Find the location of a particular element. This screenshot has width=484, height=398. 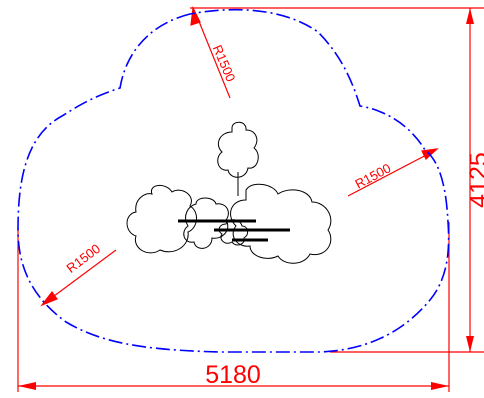

tree-canopy-small is located at coordinates (238, 149).